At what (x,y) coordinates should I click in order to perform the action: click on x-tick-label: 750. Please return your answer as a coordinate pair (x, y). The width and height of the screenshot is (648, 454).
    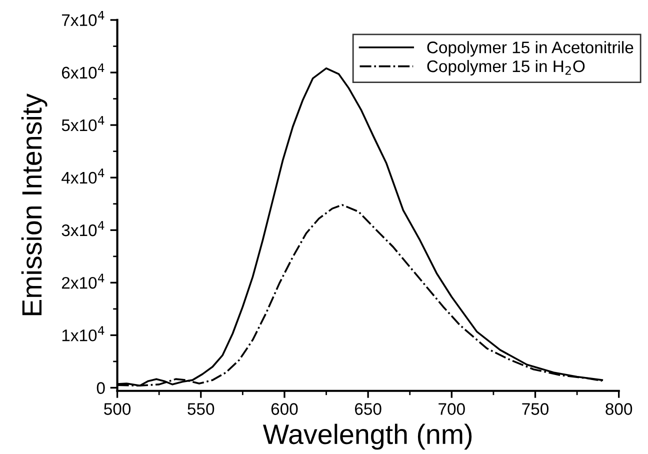
    Looking at the image, I should click on (535, 409).